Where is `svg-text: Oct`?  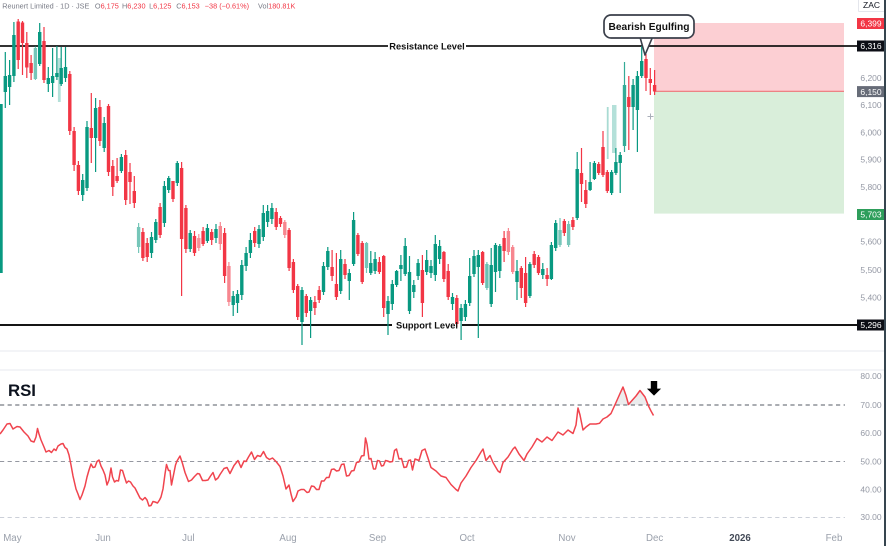 svg-text: Oct is located at coordinates (466, 538).